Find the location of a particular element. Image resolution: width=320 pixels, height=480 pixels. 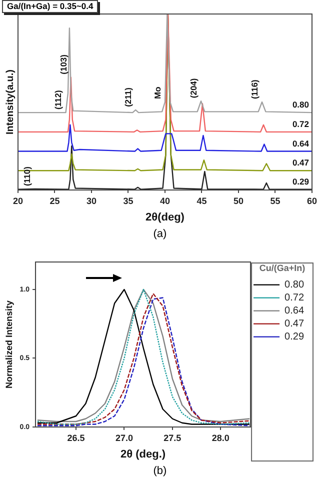

x-tick-label: 25 is located at coordinates (55, 201).